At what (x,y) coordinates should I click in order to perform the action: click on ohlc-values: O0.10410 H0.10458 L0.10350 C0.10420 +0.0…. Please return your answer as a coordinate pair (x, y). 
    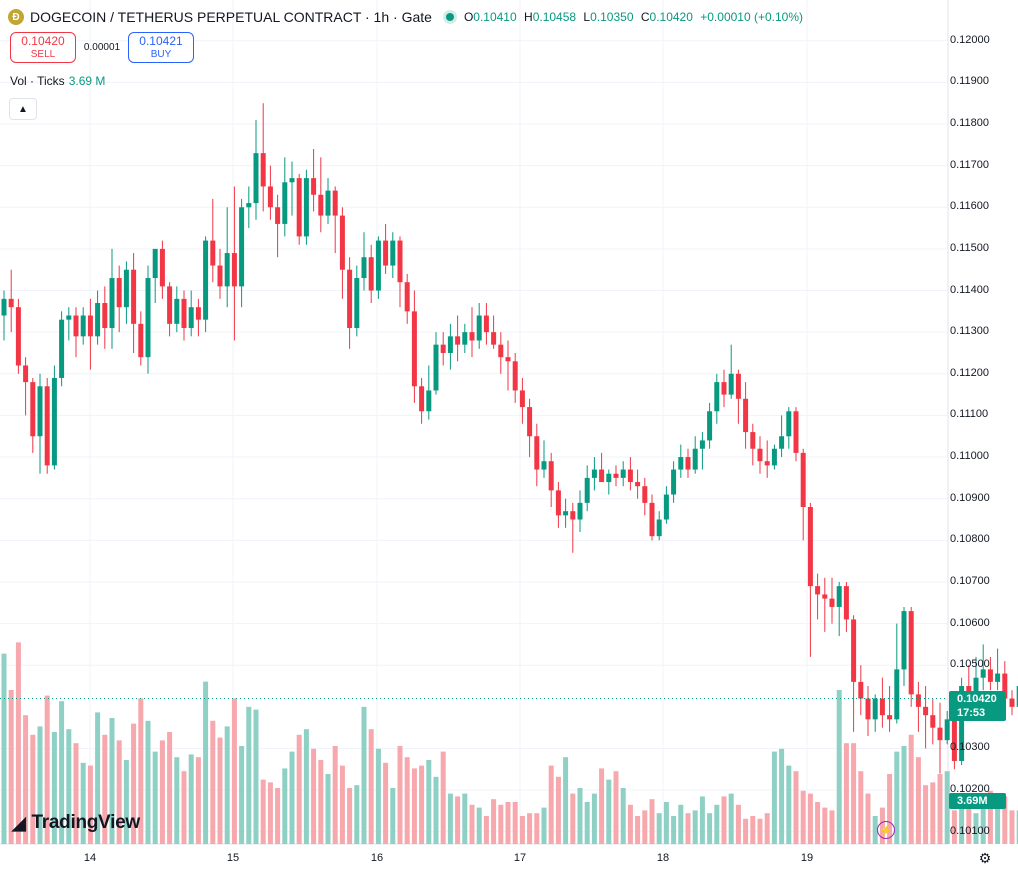
    Looking at the image, I should click on (635, 17).